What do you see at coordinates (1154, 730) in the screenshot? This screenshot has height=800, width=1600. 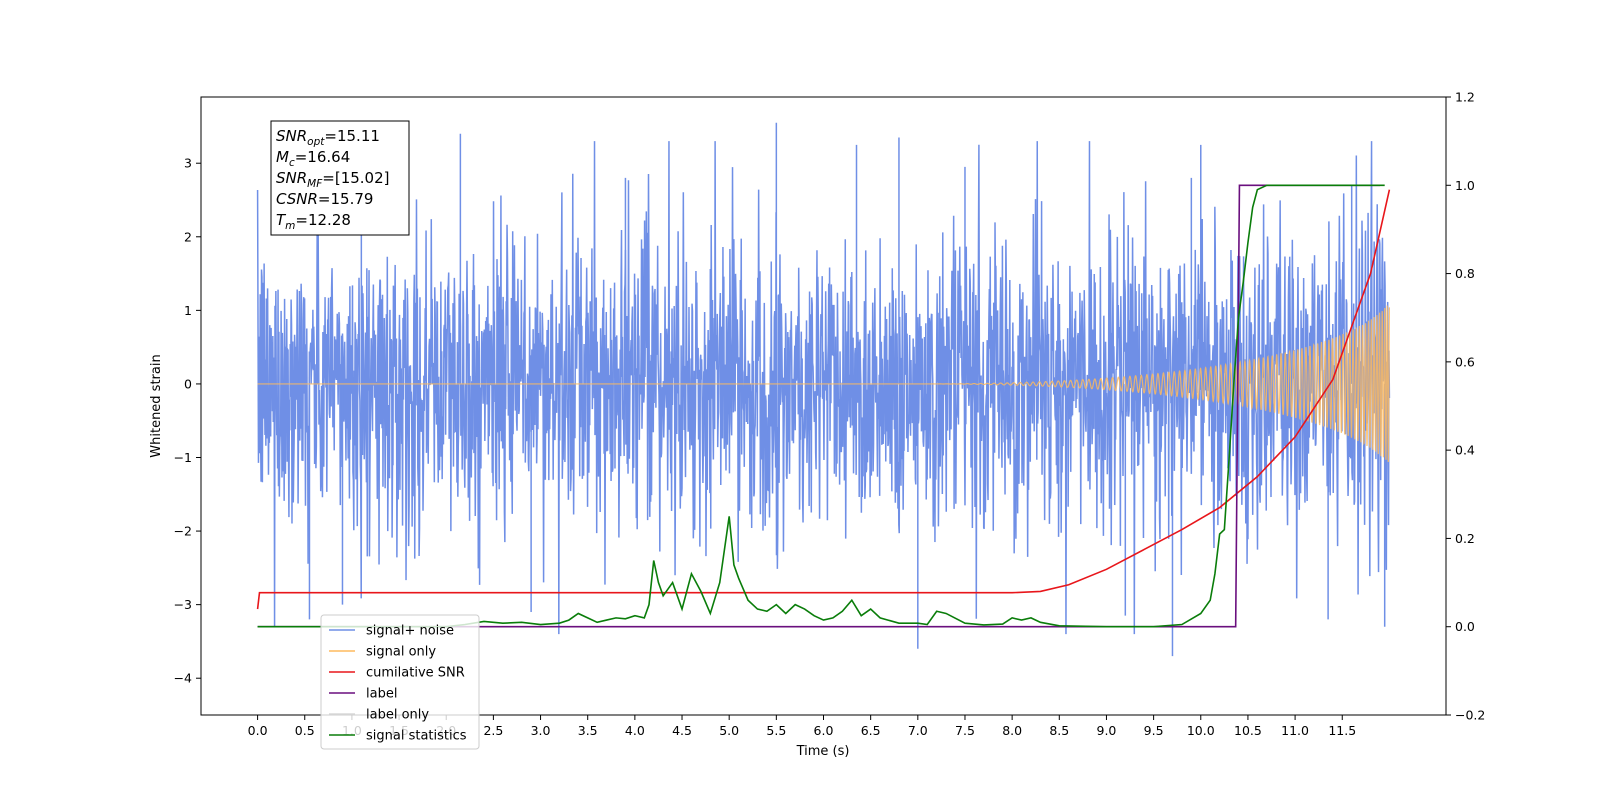 I see `x-tick-label: 9.5` at bounding box center [1154, 730].